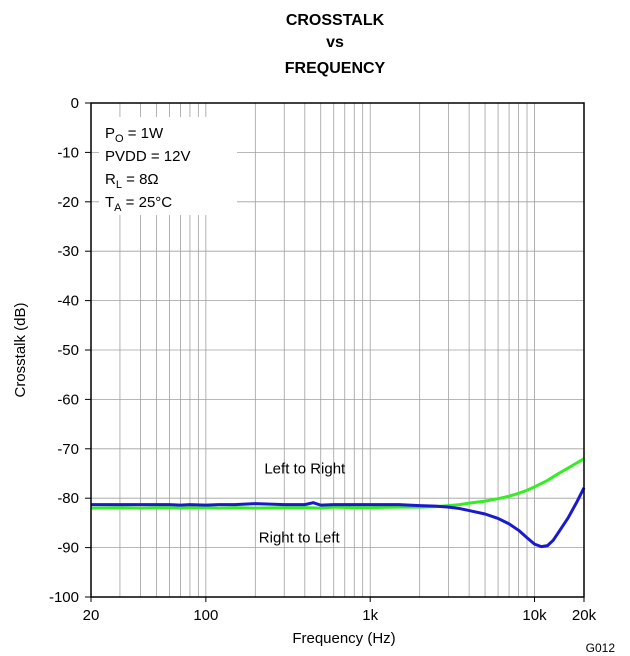 The image size is (630, 656). I want to click on conditions-box: PO = 1W PVDD = 12V RL = 8Ω TA = 25°C, so click(168, 166).